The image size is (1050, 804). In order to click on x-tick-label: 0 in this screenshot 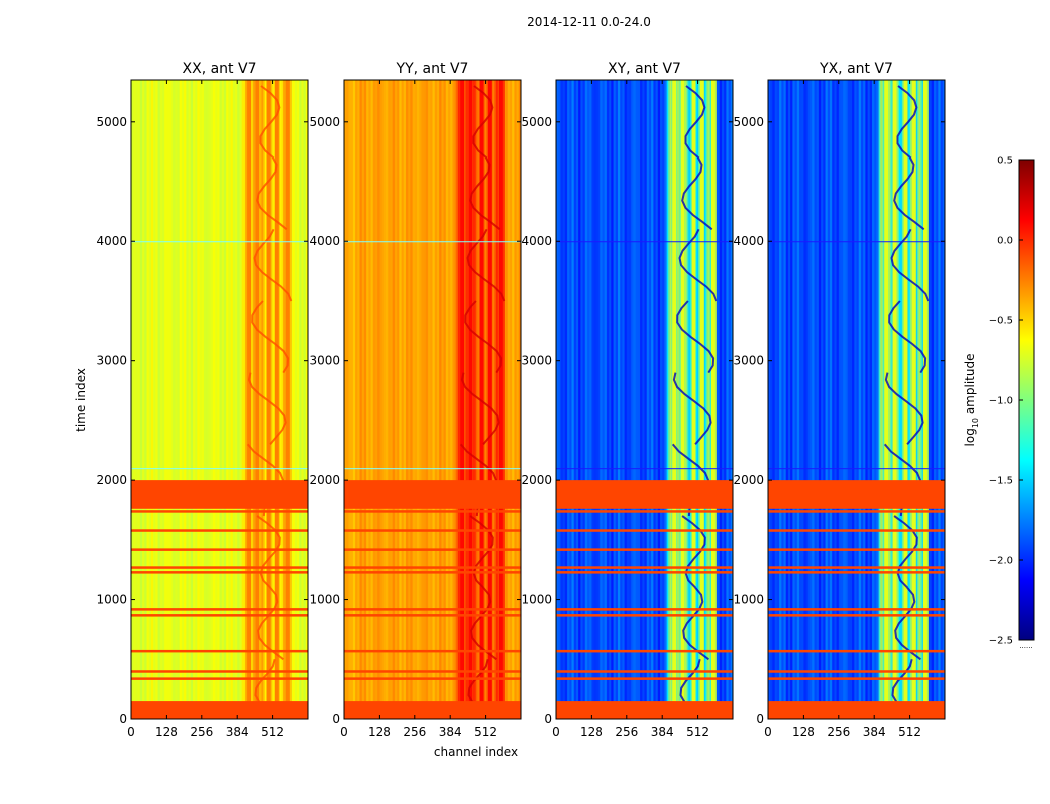, I will do `click(131, 732)`.